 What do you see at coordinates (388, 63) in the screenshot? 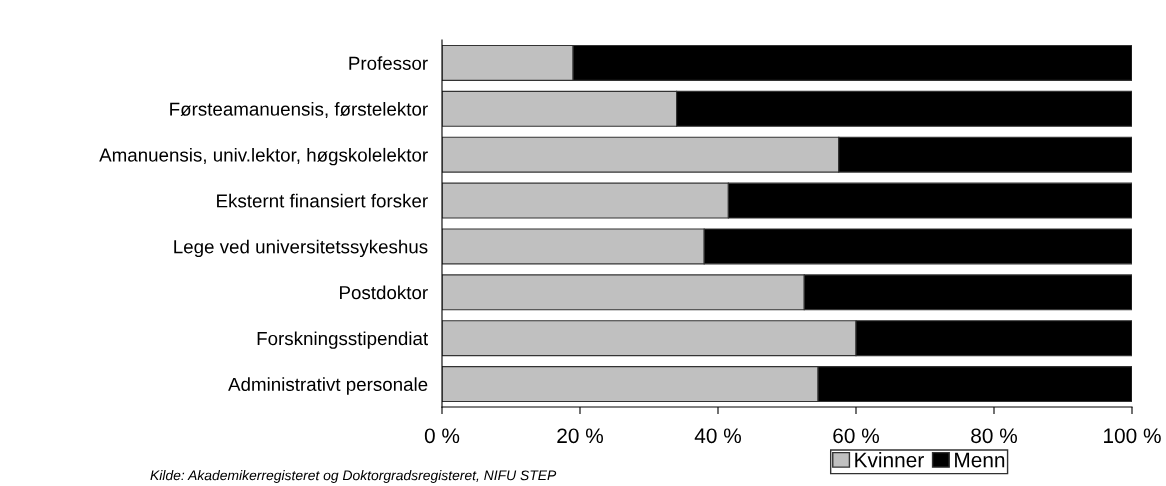
I see `y-tick-label: Professor` at bounding box center [388, 63].